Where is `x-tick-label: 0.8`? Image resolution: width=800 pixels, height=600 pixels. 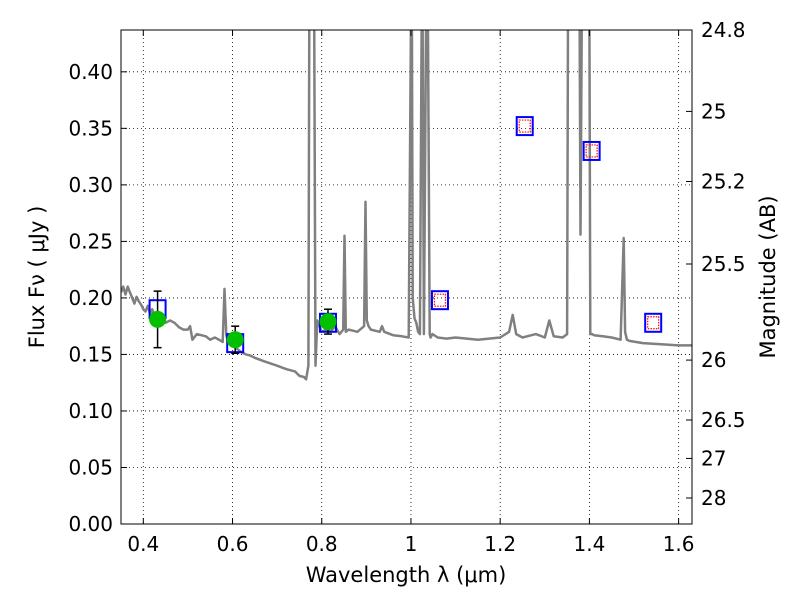 x-tick-label: 0.8 is located at coordinates (322, 544).